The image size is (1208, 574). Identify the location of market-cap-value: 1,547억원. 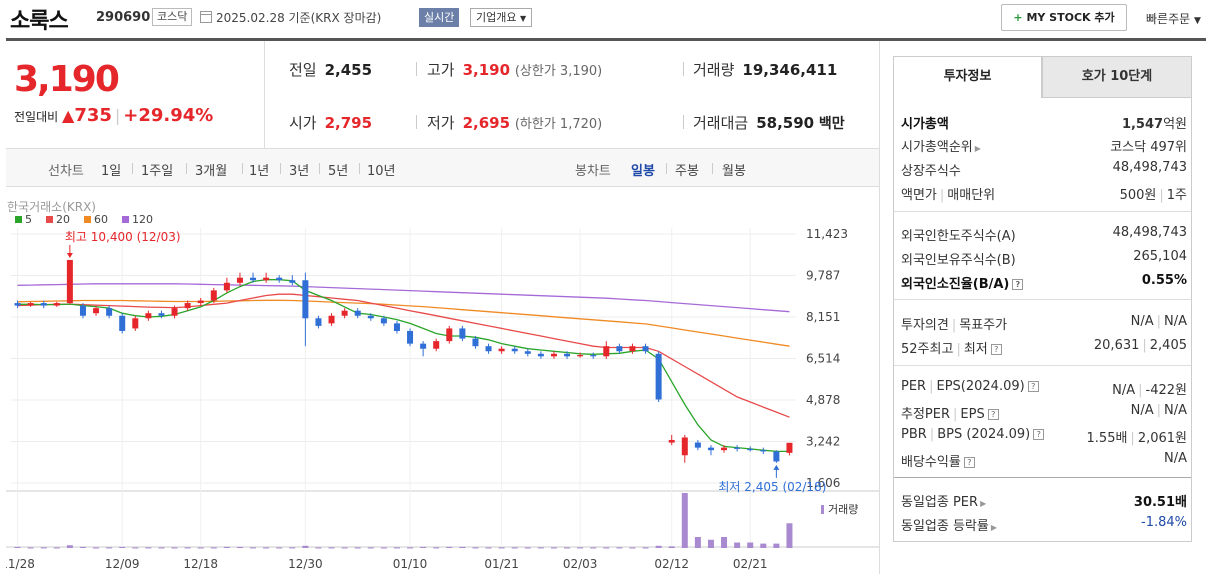
(1154, 122).